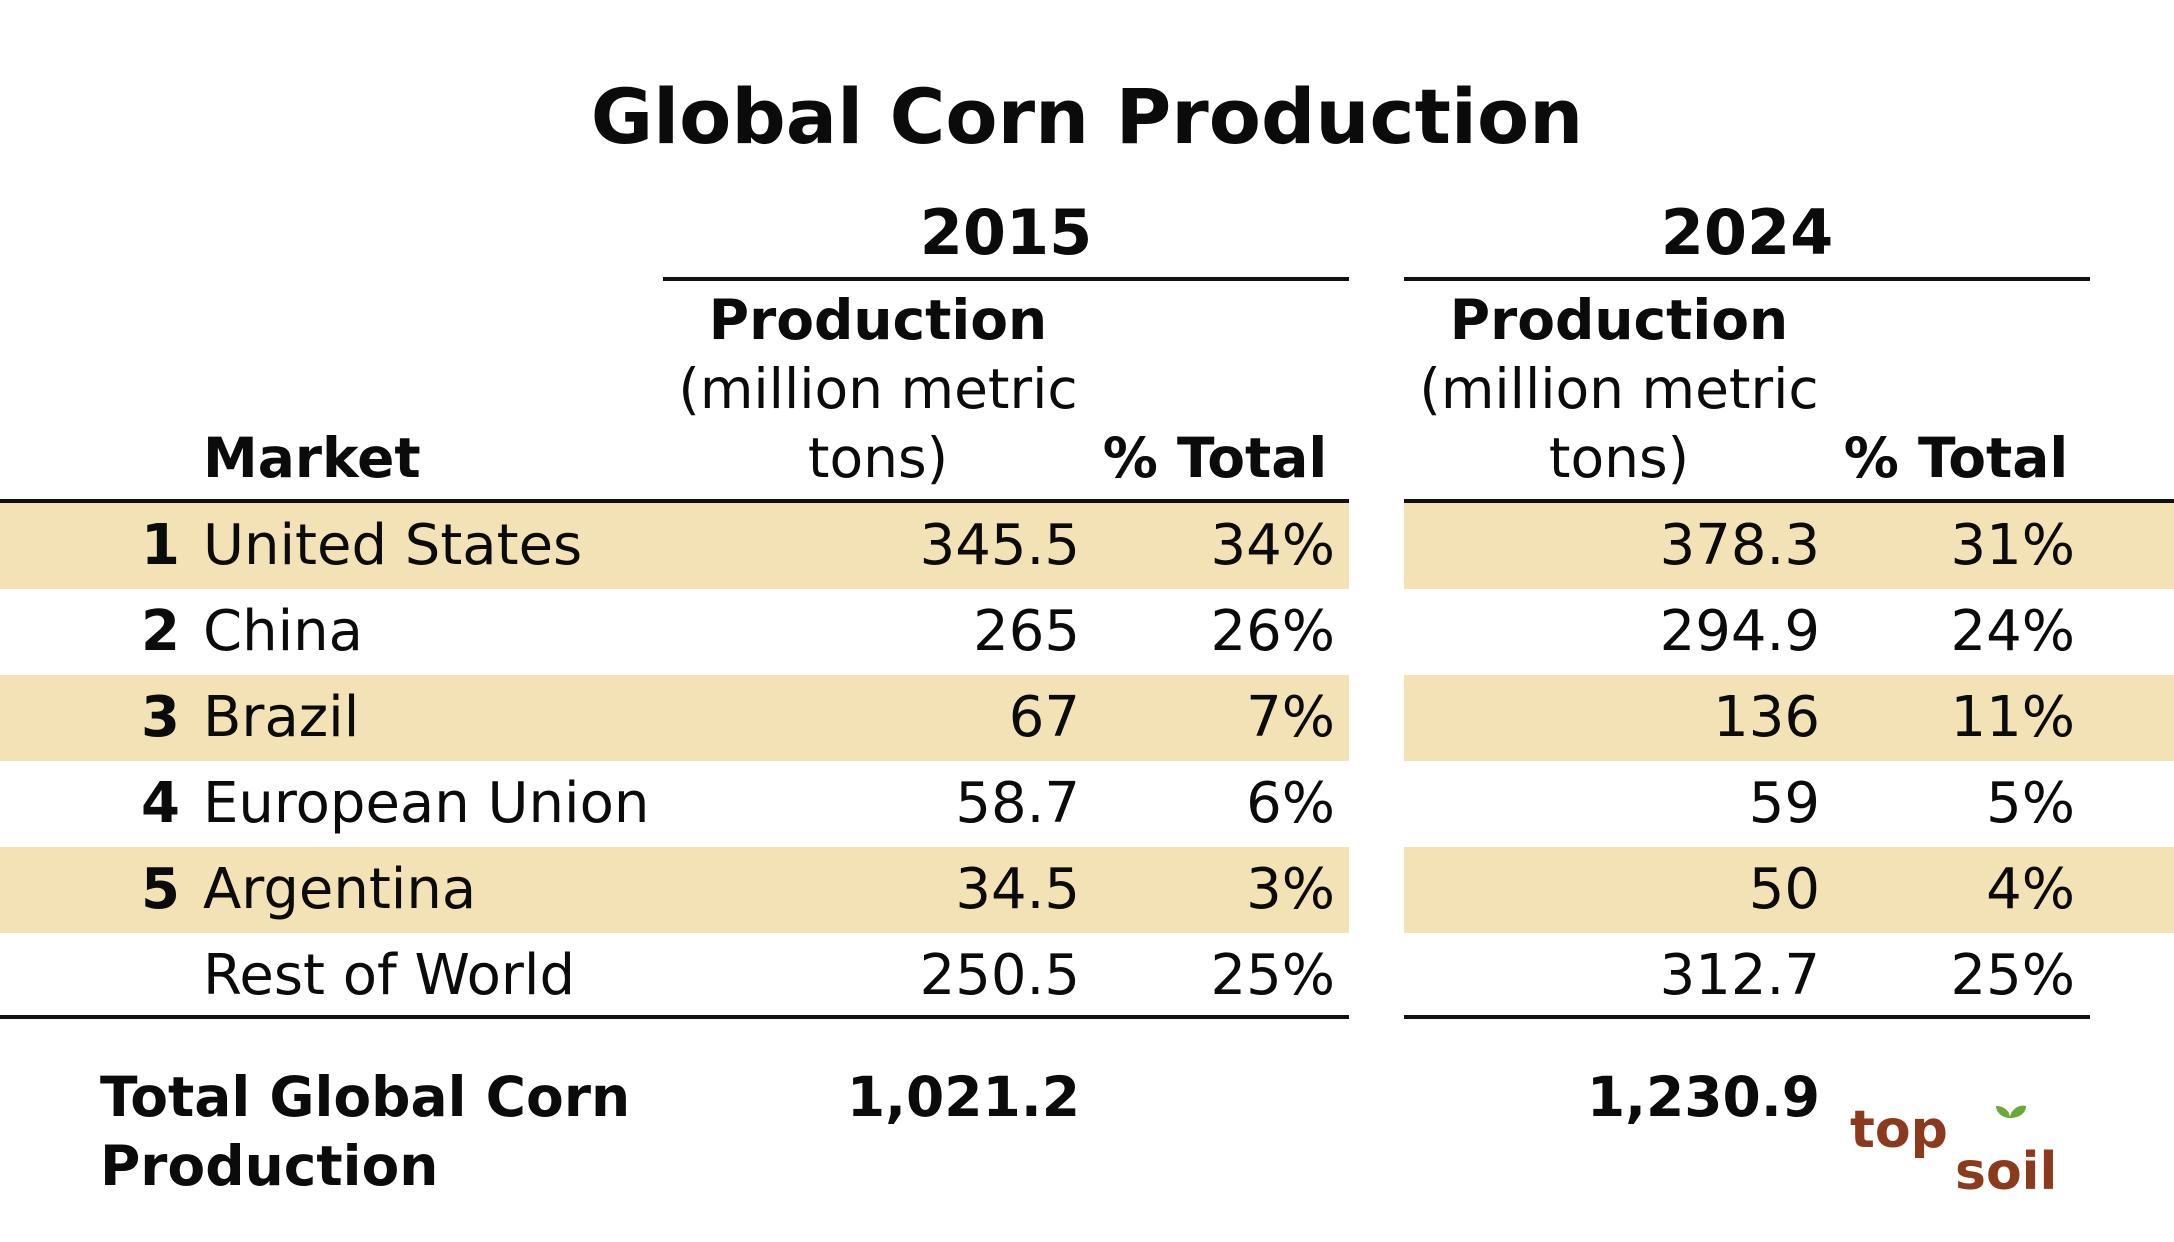  What do you see at coordinates (1703, 1097) in the screenshot?
I see `total-value-2024: 1,230.9` at bounding box center [1703, 1097].